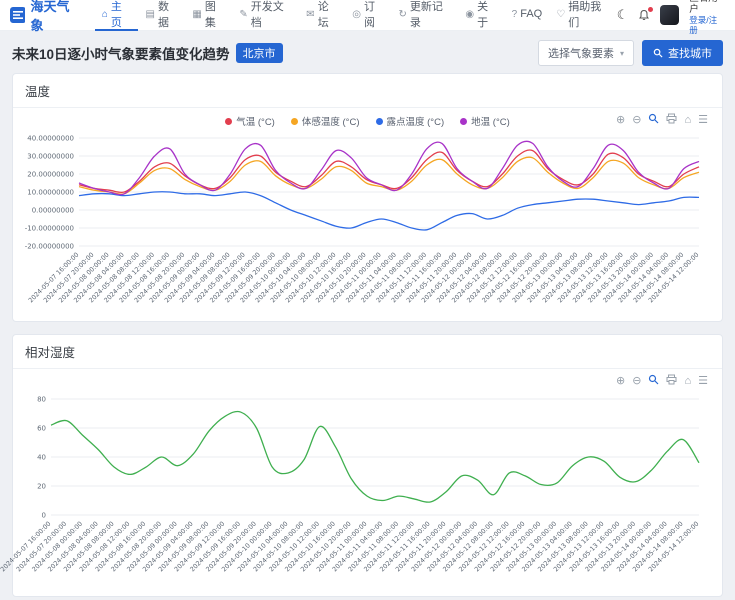 The width and height of the screenshot is (735, 600). I want to click on about-icon: ◉, so click(470, 14).